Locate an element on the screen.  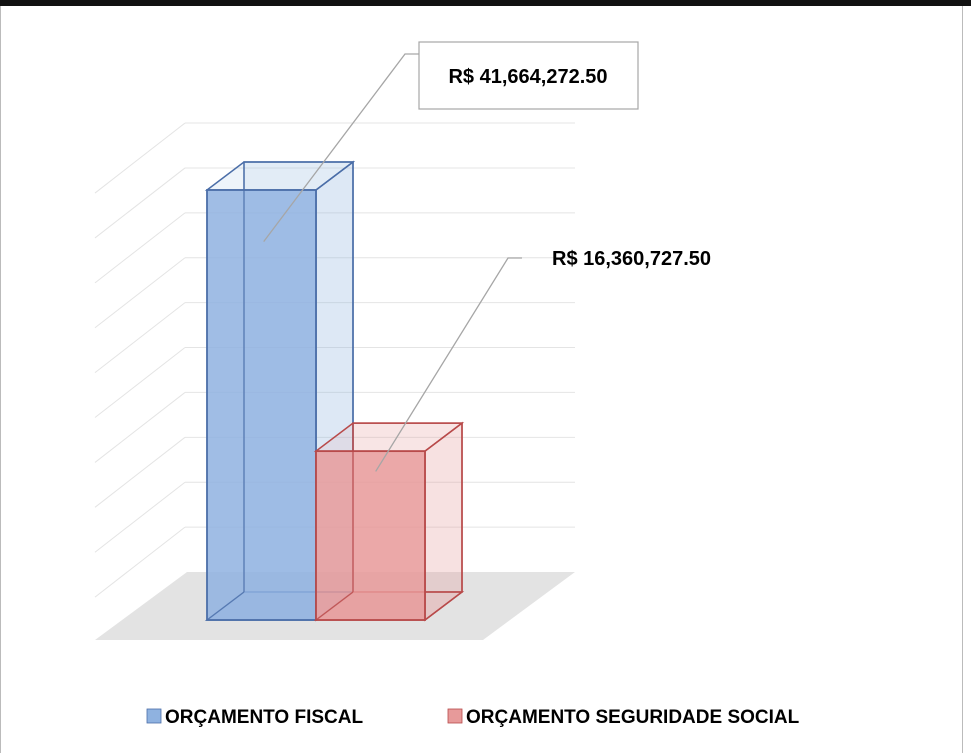
data-label-fiscal: R$ 41,664,272.50 is located at coordinates (527, 77).